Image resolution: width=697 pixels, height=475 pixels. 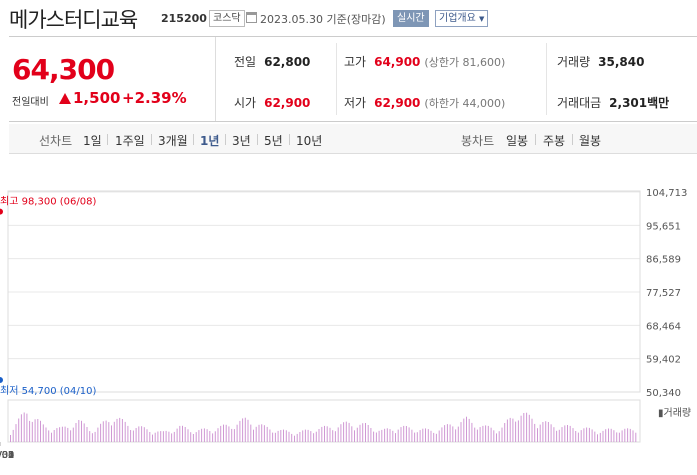 What do you see at coordinates (628, 103) in the screenshot?
I see `amount-value: 2,301` at bounding box center [628, 103].